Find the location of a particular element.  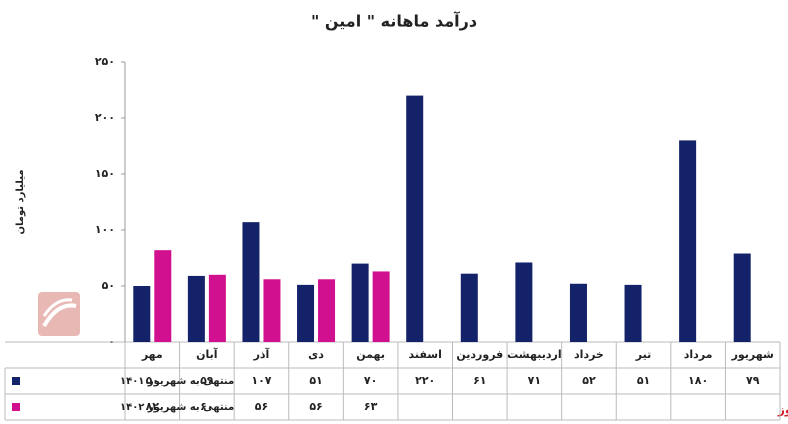

value-label: ۶۳ is located at coordinates (371, 406).